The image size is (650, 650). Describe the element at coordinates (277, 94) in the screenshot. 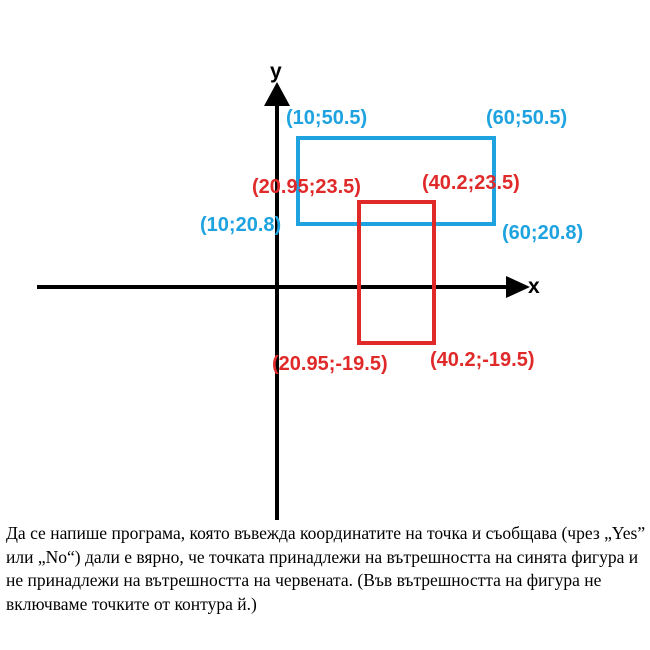

I see `y-axis-arrowhead` at that location.